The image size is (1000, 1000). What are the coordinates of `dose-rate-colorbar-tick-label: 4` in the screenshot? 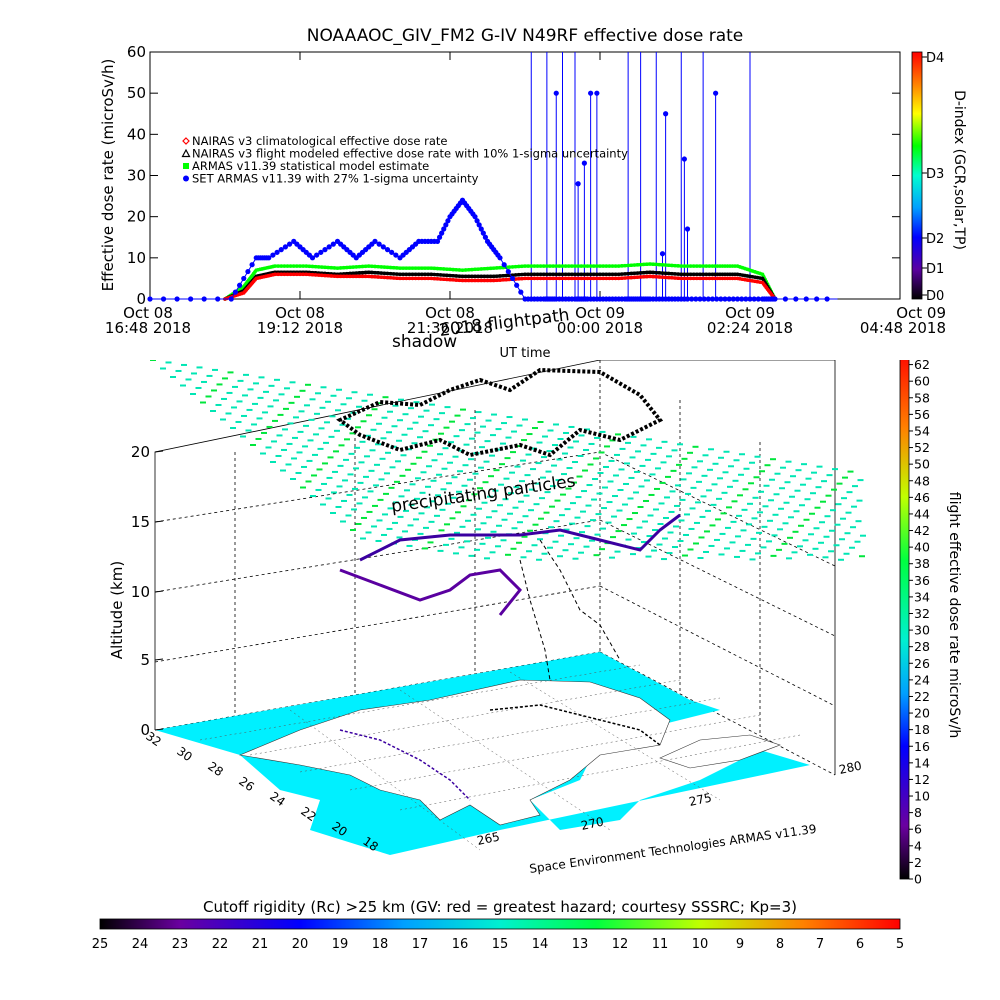 It's located at (918, 845).